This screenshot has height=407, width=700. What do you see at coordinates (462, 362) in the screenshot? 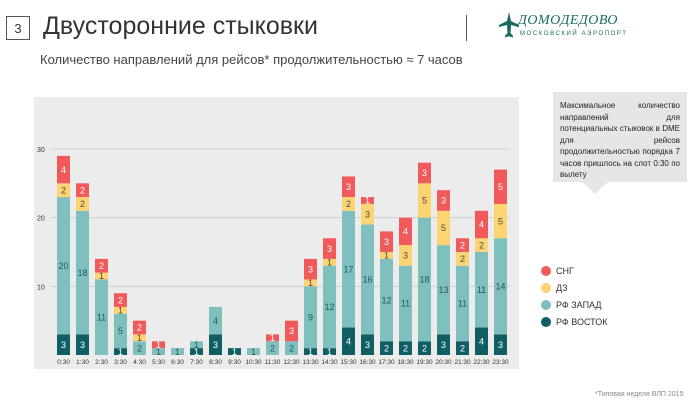
I see `x-tick-label: 21:30` at bounding box center [462, 362].